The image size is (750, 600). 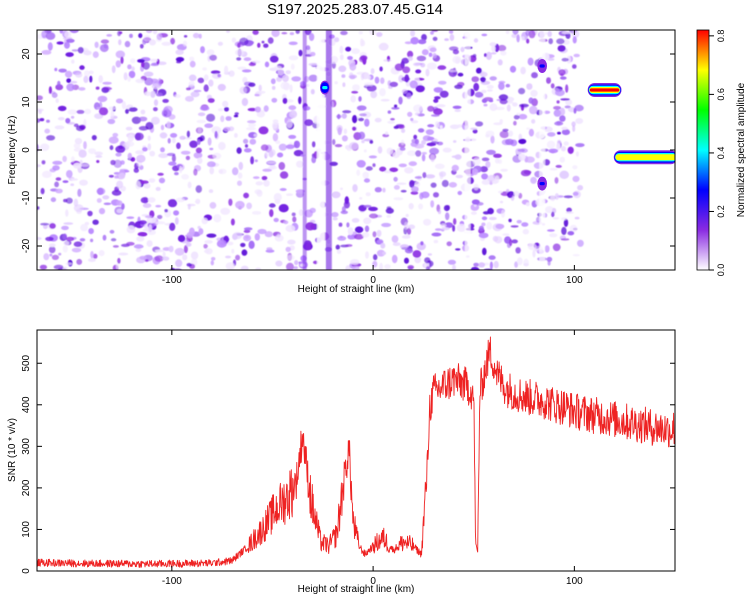 What do you see at coordinates (26, 487) in the screenshot?
I see `snr-y-tick-label: 200` at bounding box center [26, 487].